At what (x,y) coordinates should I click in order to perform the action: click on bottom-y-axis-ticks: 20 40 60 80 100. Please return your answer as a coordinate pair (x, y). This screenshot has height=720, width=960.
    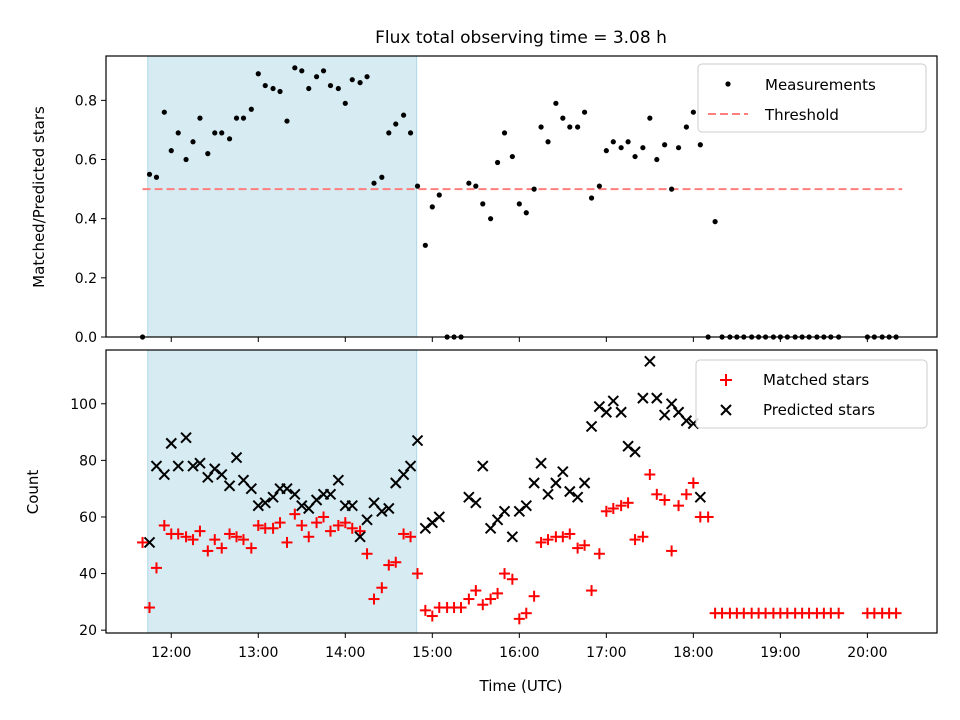
    Looking at the image, I should click on (88, 518).